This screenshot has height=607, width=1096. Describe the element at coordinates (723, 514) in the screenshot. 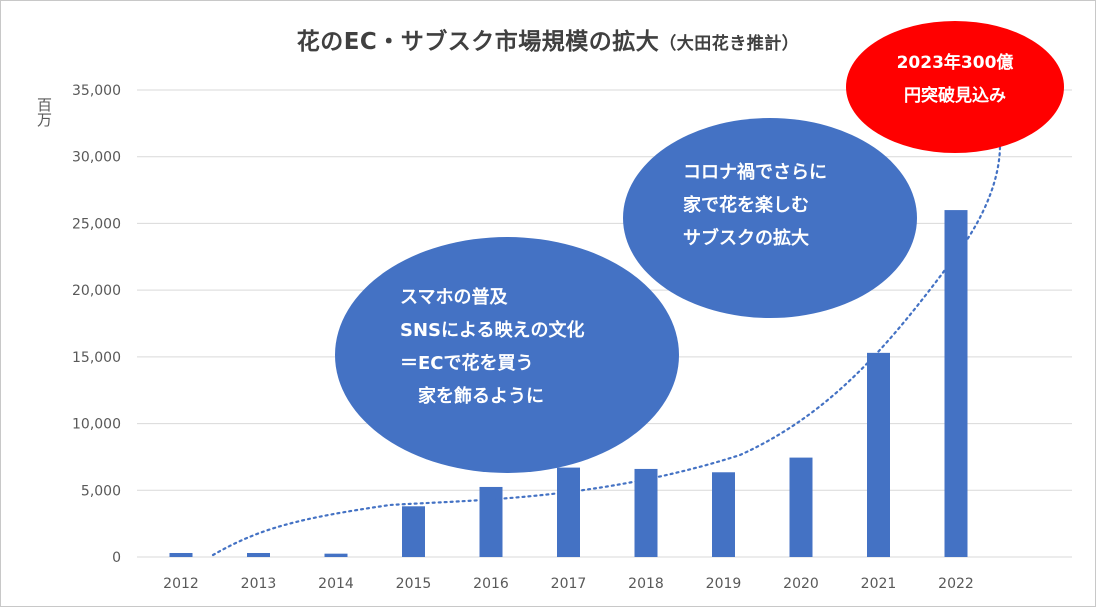

I see `bar-2019` at that location.